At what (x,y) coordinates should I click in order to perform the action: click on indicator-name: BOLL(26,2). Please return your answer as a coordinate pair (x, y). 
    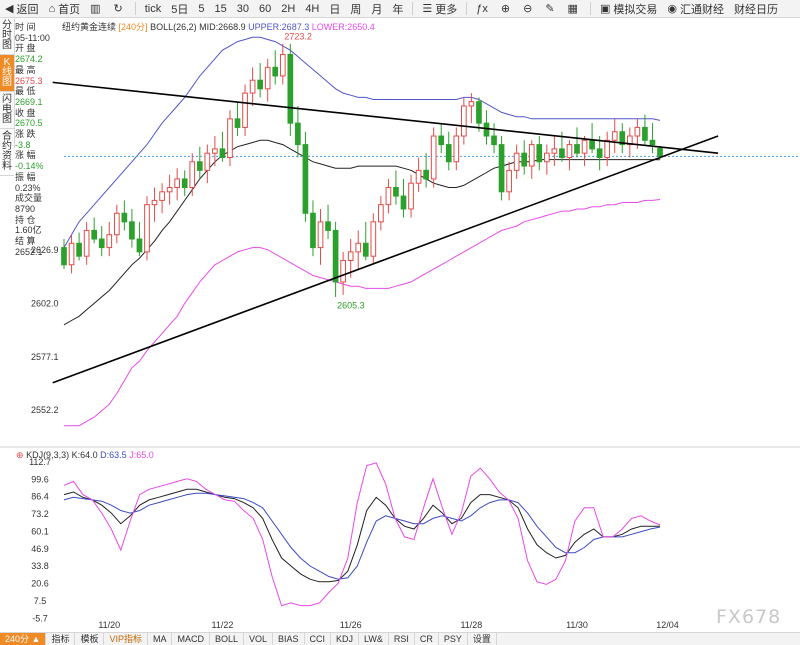
    Looking at the image, I should click on (173, 27).